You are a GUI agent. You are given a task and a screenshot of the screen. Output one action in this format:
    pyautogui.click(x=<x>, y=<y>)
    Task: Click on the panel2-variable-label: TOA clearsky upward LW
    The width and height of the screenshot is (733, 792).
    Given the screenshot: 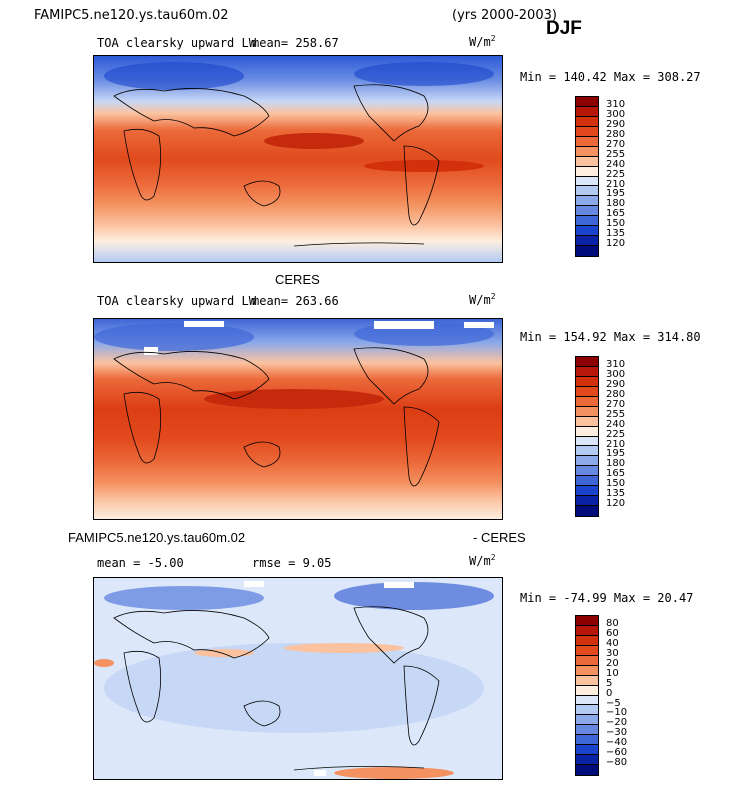 What is the action you would take?
    pyautogui.click(x=176, y=301)
    